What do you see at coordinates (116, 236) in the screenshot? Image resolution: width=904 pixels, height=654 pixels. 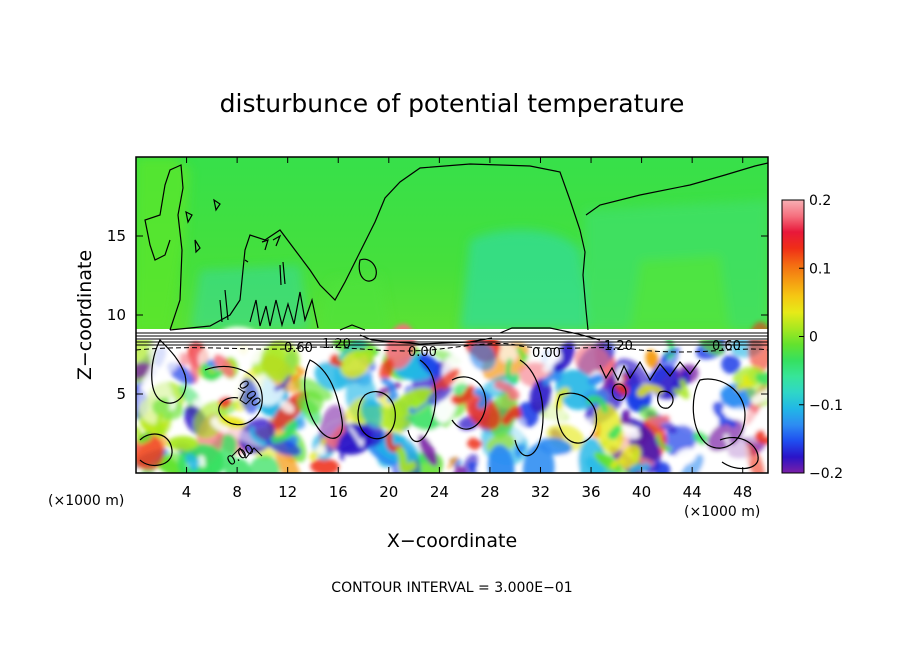 I see `y-tick-label: 15` at bounding box center [116, 236].